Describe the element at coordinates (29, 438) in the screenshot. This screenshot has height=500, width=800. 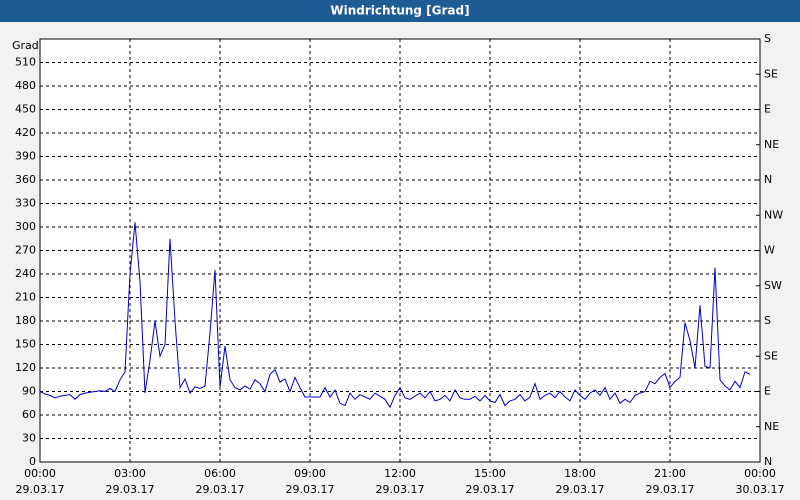
I see `y-tick-label: 30` at that location.